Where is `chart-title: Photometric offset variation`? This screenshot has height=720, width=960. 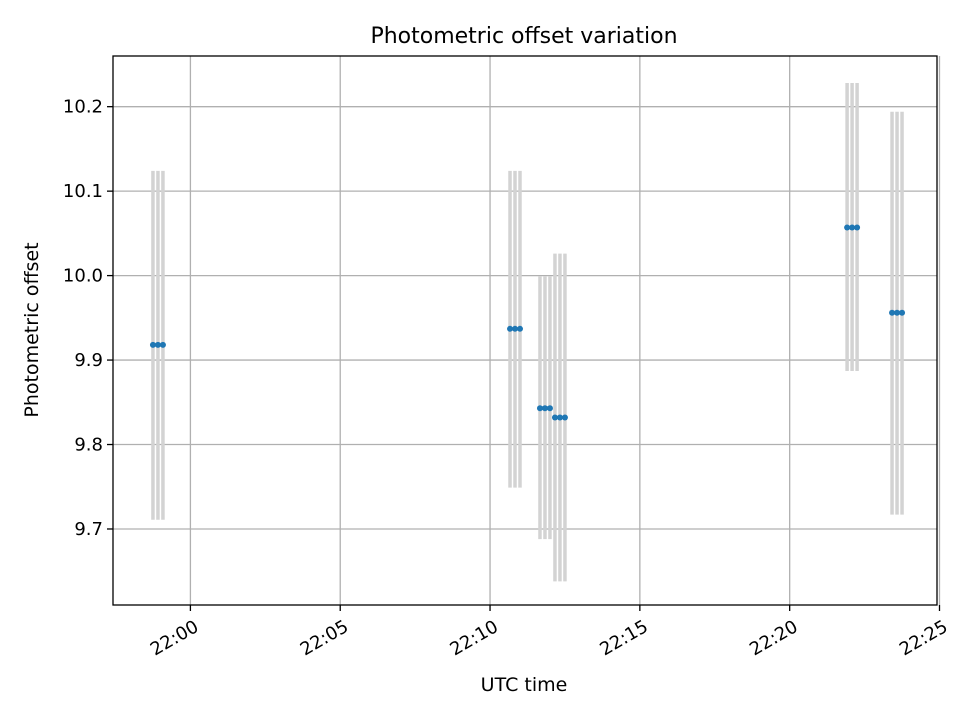
chart-title: Photometric offset variation is located at coordinates (523, 36).